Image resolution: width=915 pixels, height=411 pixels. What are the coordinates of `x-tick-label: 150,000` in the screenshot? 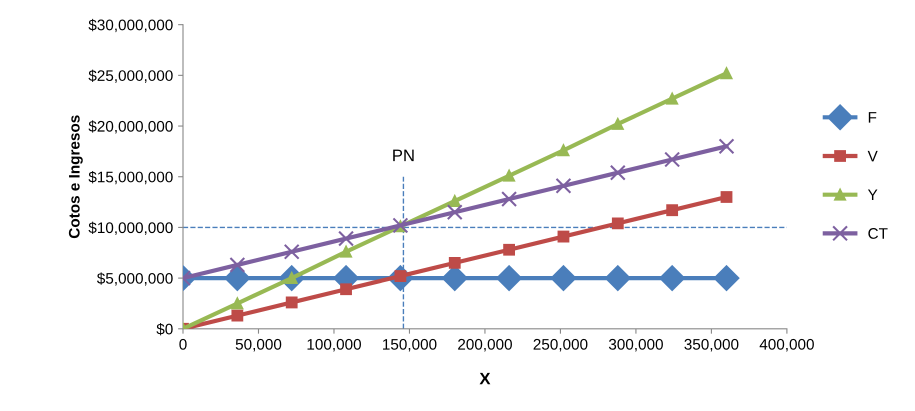 It's located at (409, 345).